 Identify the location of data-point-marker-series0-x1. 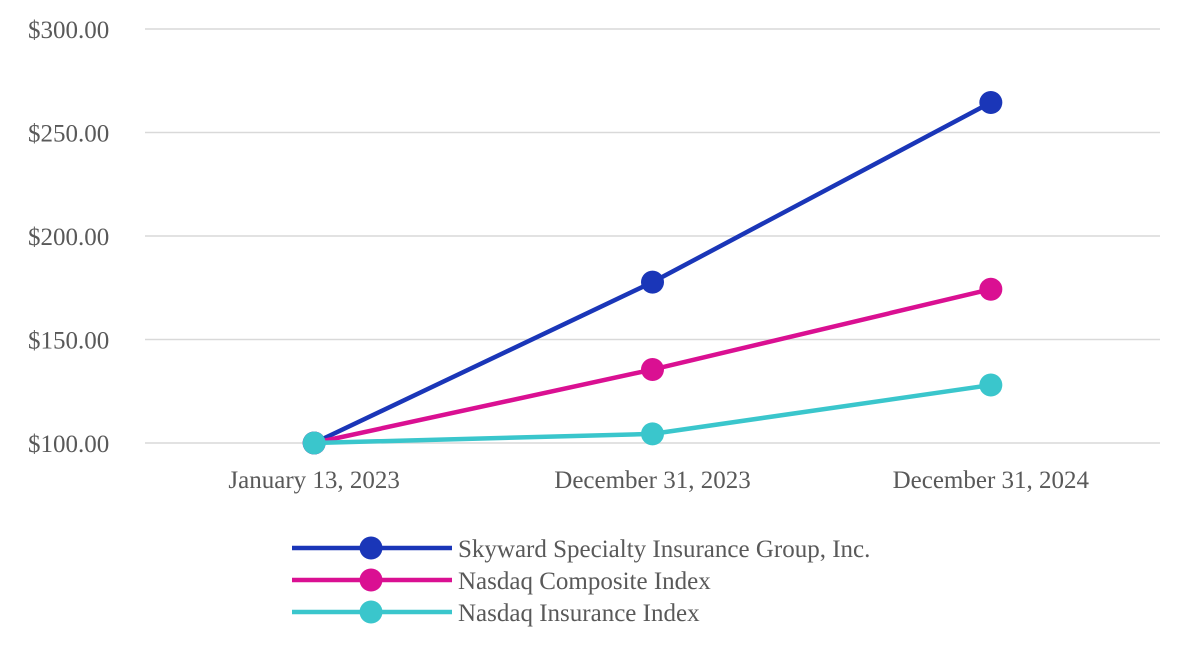
(652, 282).